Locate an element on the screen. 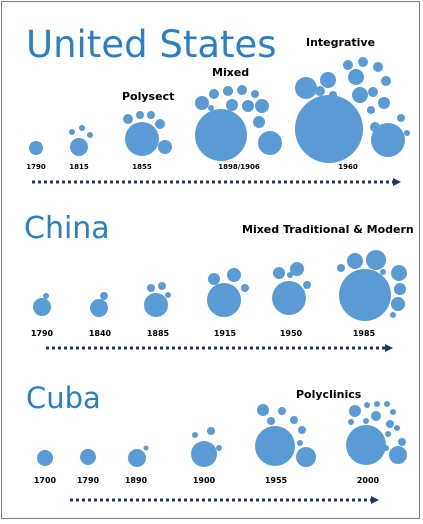 The width and height of the screenshot is (423, 524). cuba-node-1900 is located at coordinates (206, 447).